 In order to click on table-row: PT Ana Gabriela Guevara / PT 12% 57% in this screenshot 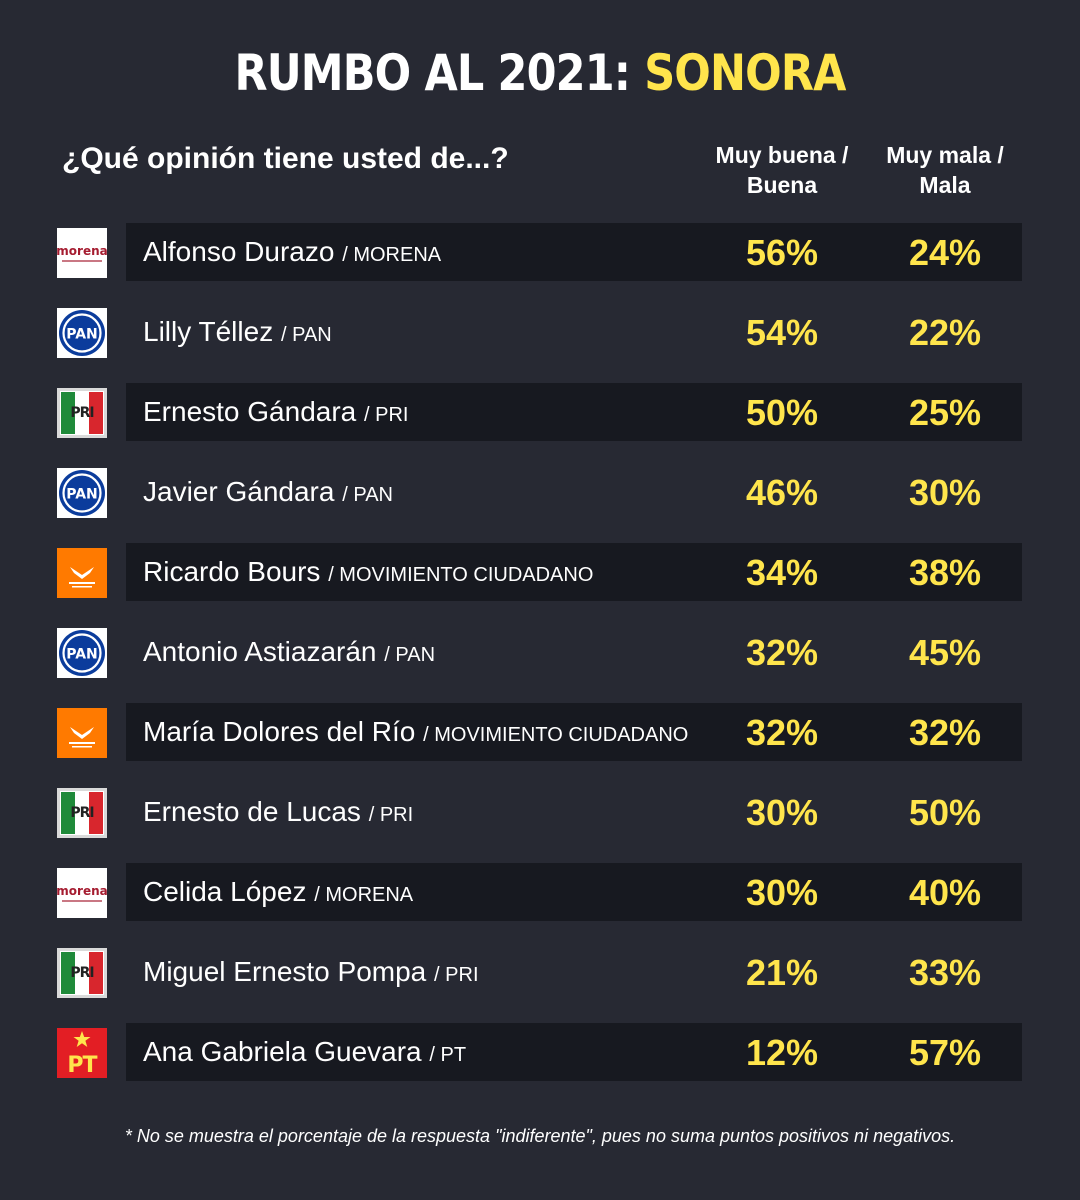, I will do `click(540, 1053)`.